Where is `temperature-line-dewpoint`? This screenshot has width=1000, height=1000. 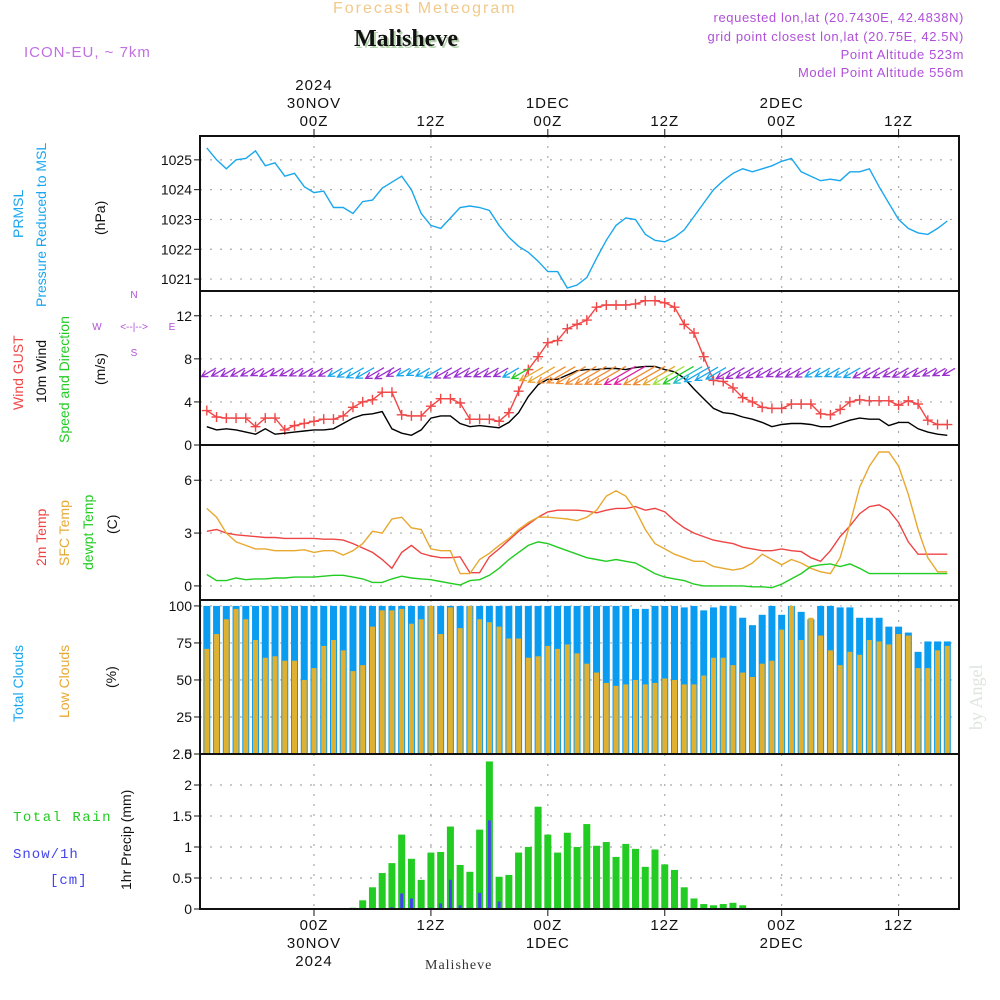 temperature-line-dewpoint is located at coordinates (577, 565).